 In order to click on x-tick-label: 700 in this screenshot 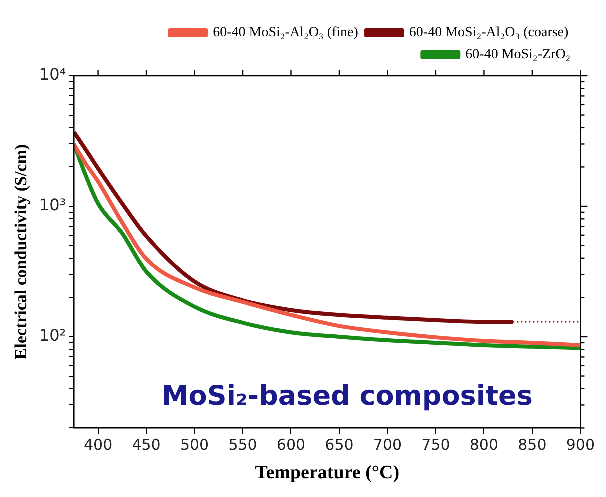, I will do `click(387, 445)`.